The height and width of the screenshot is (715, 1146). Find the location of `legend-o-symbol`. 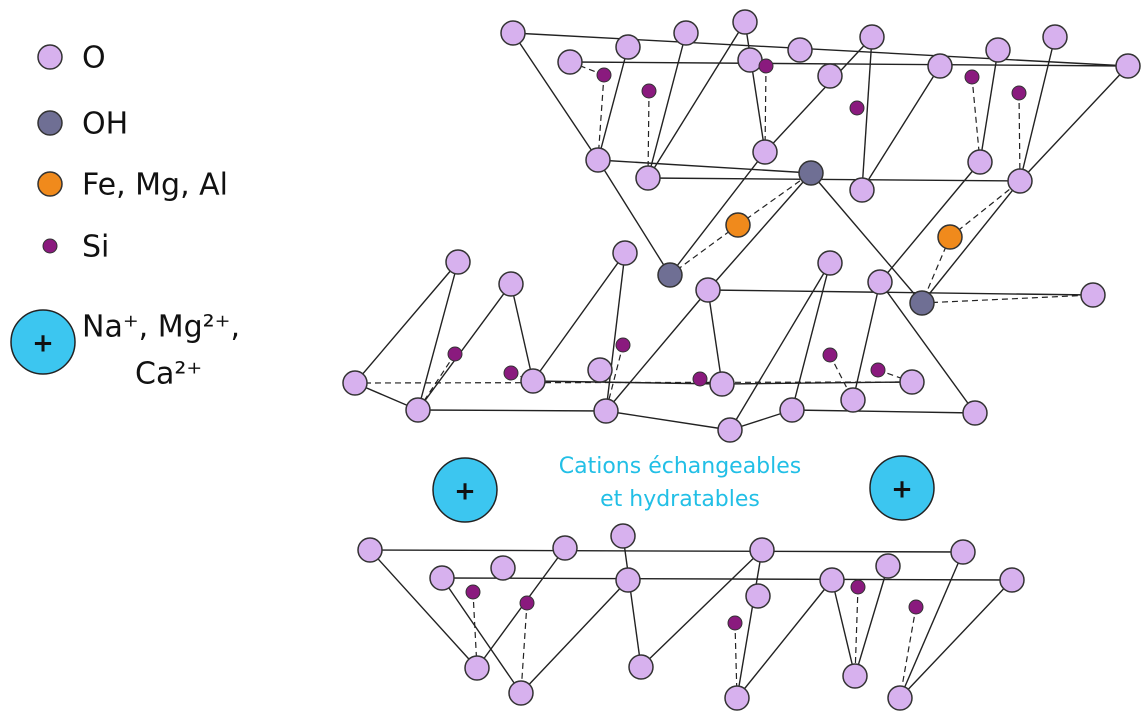

legend-o-symbol is located at coordinates (50, 57).